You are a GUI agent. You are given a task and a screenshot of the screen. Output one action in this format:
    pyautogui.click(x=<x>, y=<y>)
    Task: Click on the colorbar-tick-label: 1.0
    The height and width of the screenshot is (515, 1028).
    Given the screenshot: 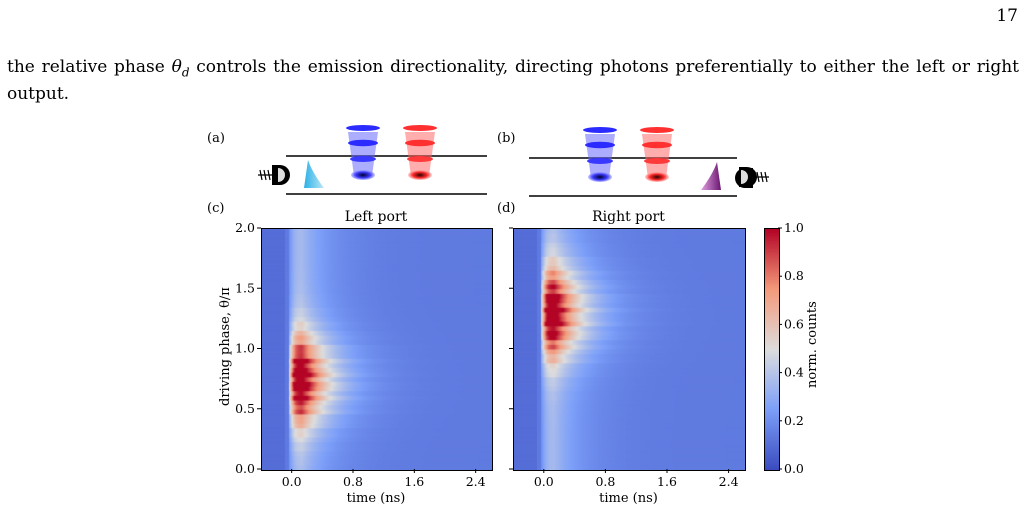 What is the action you would take?
    pyautogui.click(x=794, y=227)
    